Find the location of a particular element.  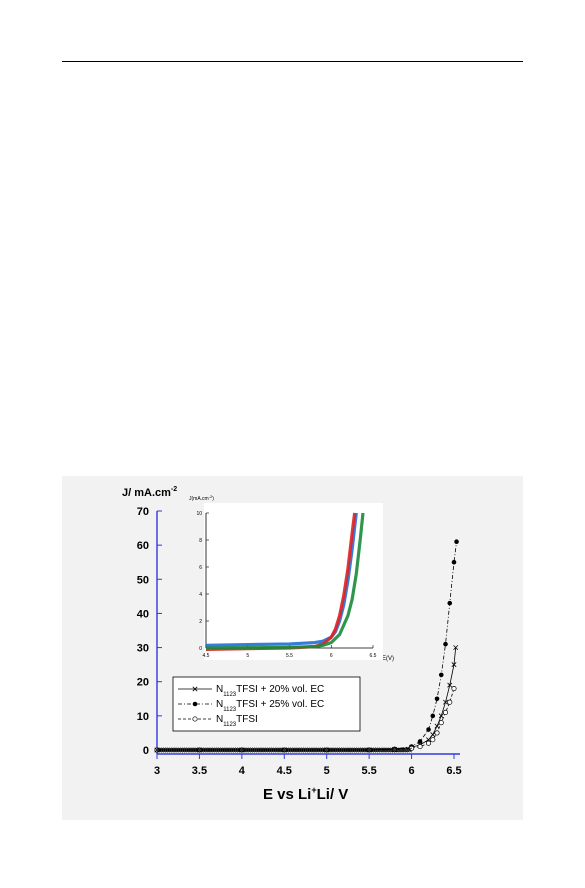

main-x-tick-label: 4.5 is located at coordinates (284, 771).